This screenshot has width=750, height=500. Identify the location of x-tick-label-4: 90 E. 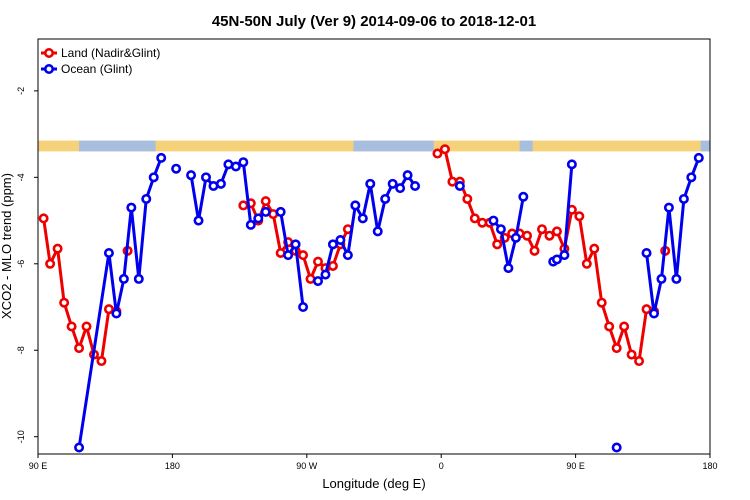
(575, 466).